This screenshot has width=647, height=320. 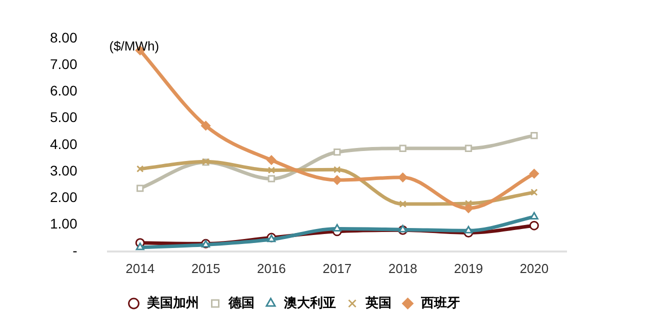 What do you see at coordinates (534, 268) in the screenshot?
I see `x-tick-label: 2020` at bounding box center [534, 268].